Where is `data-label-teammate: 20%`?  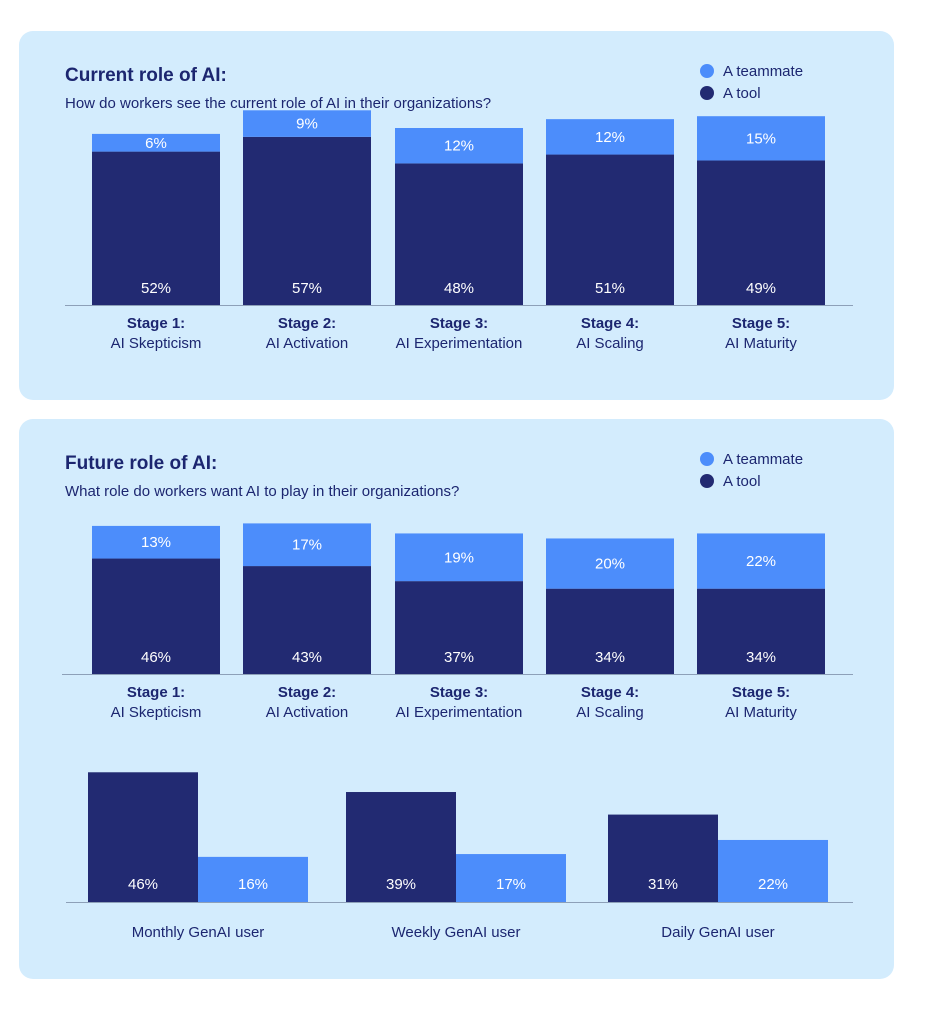 data-label-teammate: 20% is located at coordinates (610, 564).